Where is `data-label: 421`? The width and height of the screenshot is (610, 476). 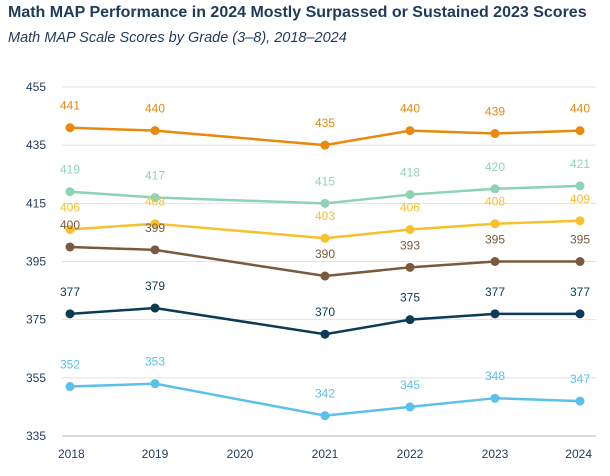
data-label: 421 is located at coordinates (580, 164).